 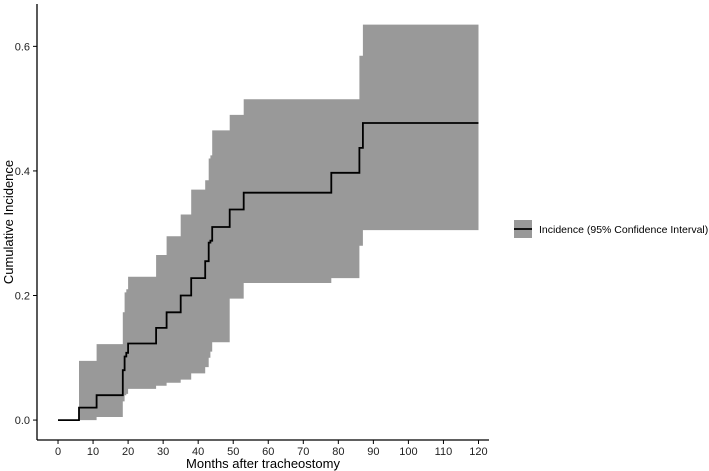 What do you see at coordinates (22, 296) in the screenshot?
I see `y-tick-label: 0.2` at bounding box center [22, 296].